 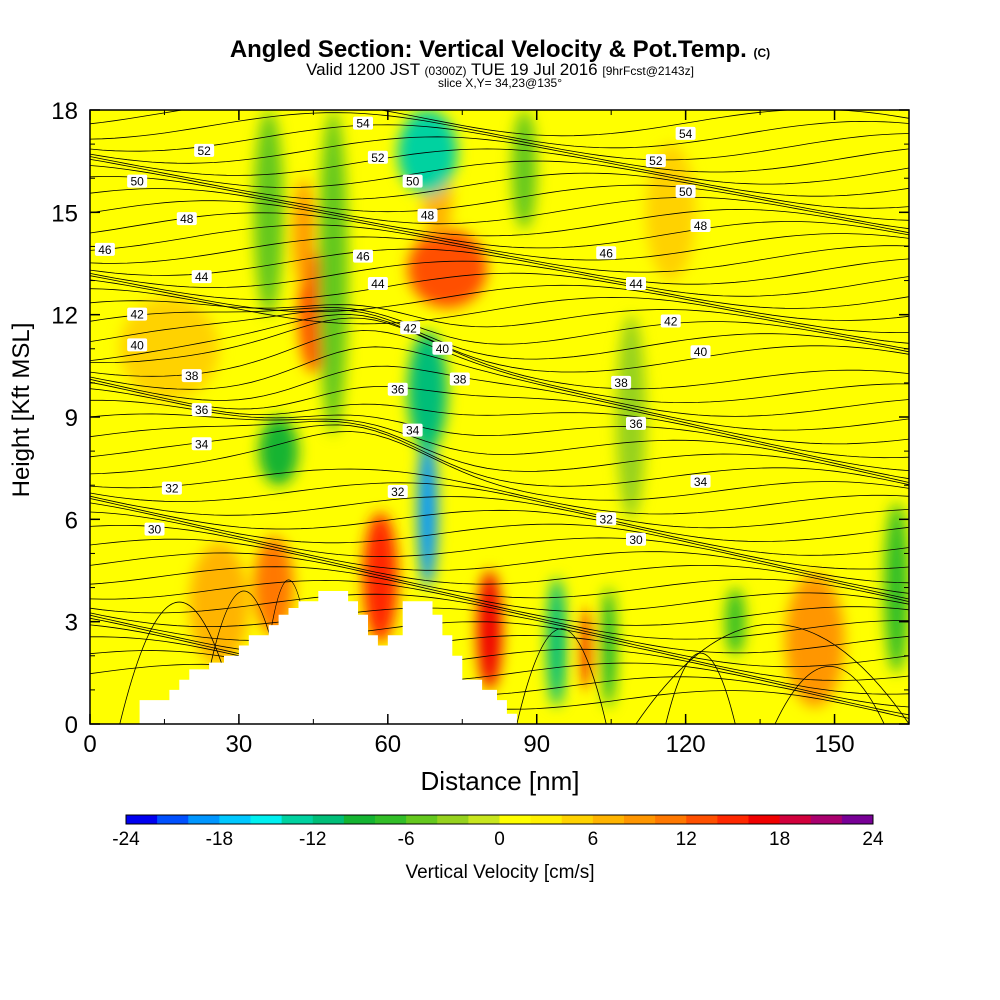 I want to click on x-tick-label: 120, so click(x=686, y=744).